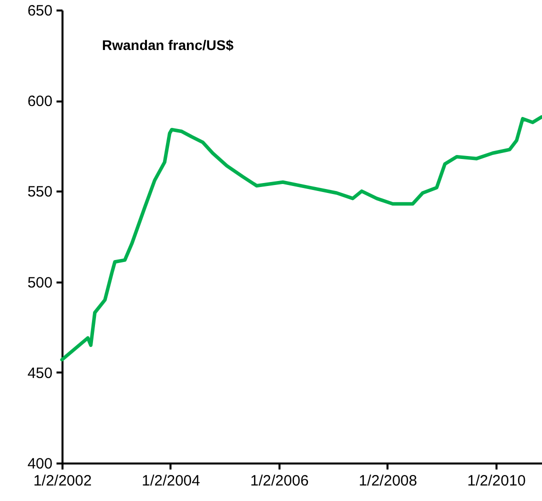 This screenshot has height=501, width=542. I want to click on x-tick-label: 1/2/2006, so click(279, 481).